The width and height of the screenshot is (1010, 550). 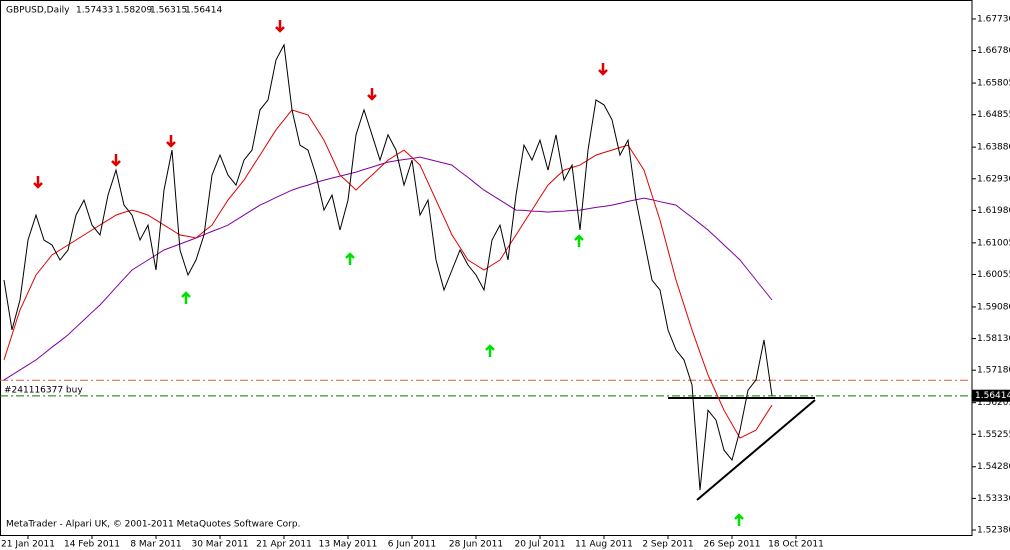 What do you see at coordinates (412, 545) in the screenshot?
I see `x-tick-label: 6 Jun 2011` at bounding box center [412, 545].